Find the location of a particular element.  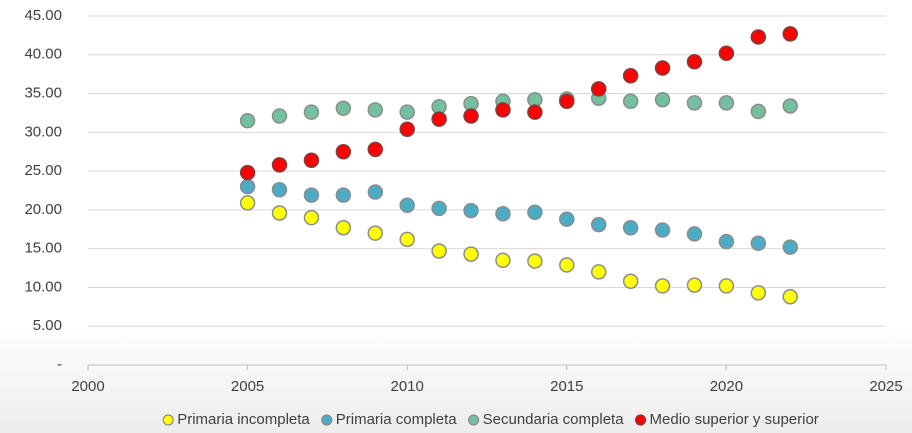

legend-item: Secundaria completa is located at coordinates (546, 419).